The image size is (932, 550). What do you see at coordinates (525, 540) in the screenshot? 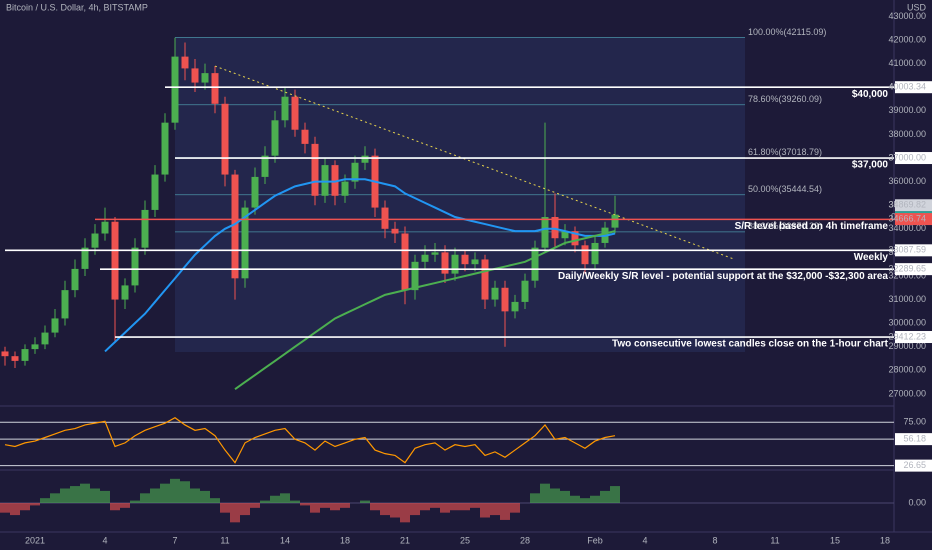
I see `x-tick-label: 28` at bounding box center [525, 540].